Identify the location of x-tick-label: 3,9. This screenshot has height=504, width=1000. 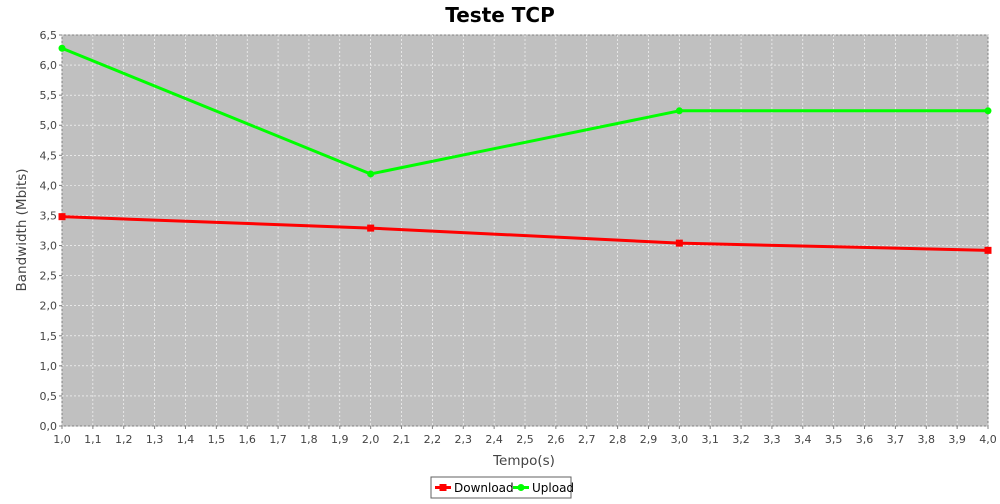
(957, 439).